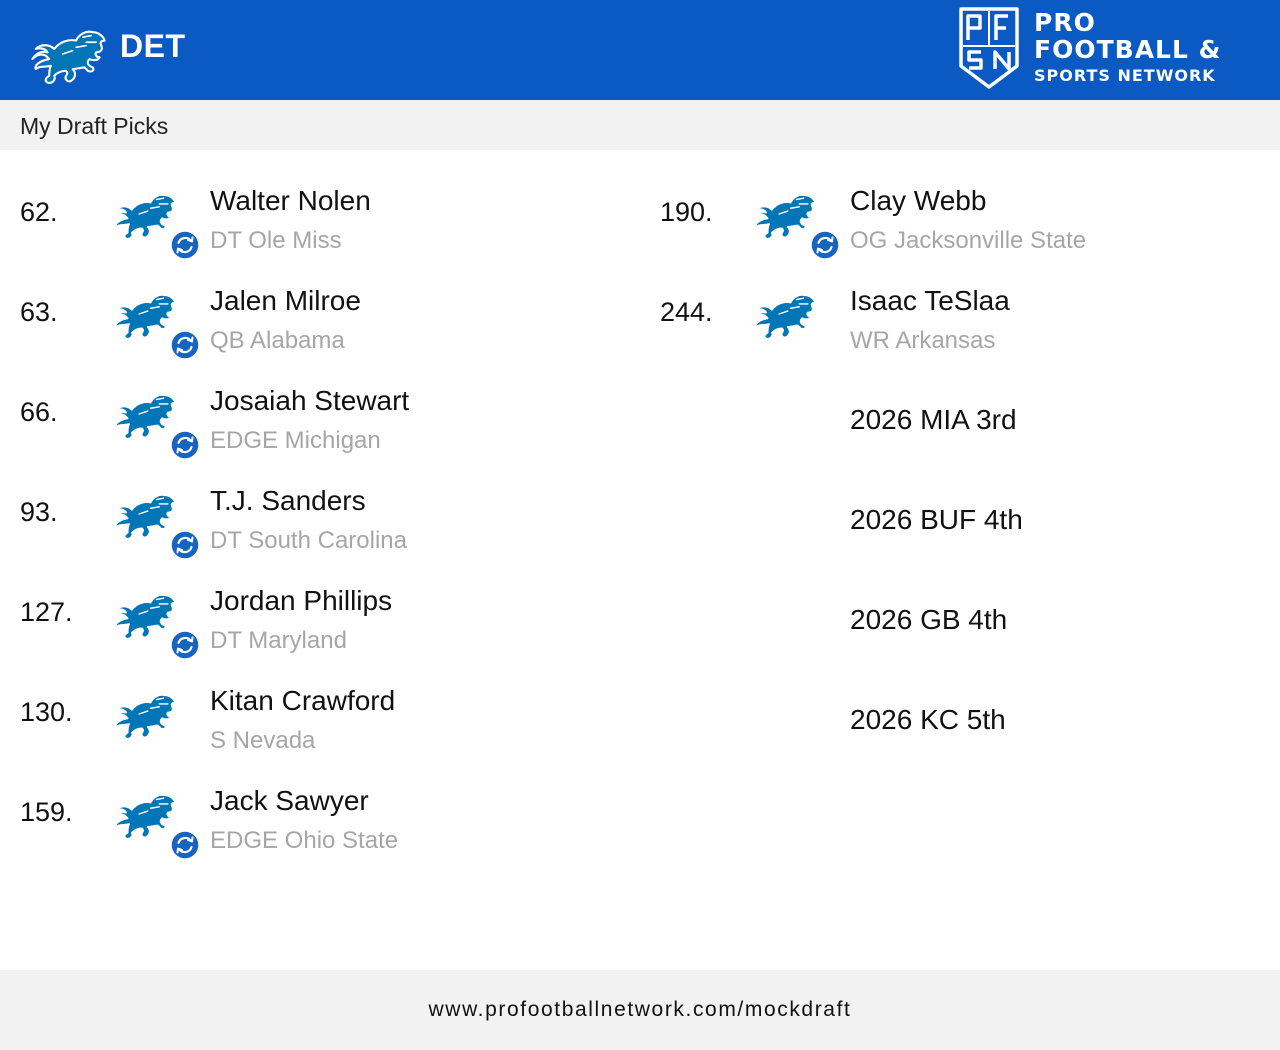 Image resolution: width=1280 pixels, height=1050 pixels. I want to click on player-name: Jordan Phillips, so click(301, 600).